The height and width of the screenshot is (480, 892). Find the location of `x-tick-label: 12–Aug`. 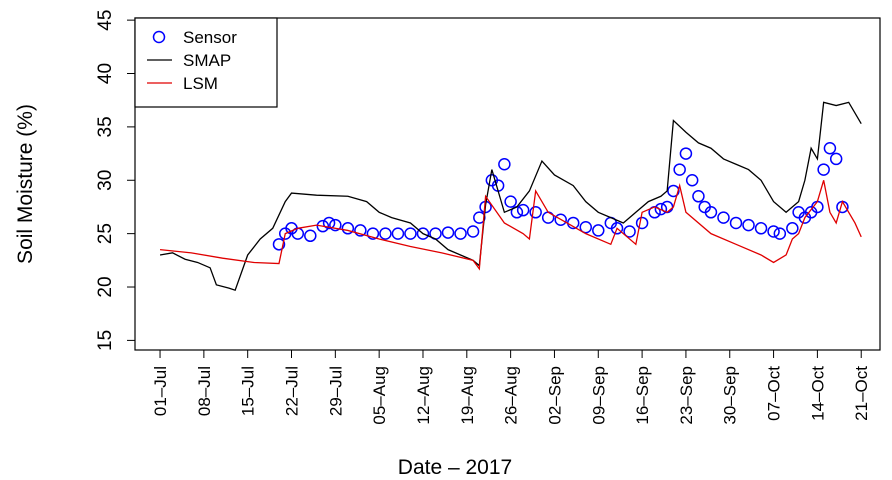

x-tick-label: 12–Aug is located at coordinates (423, 395).